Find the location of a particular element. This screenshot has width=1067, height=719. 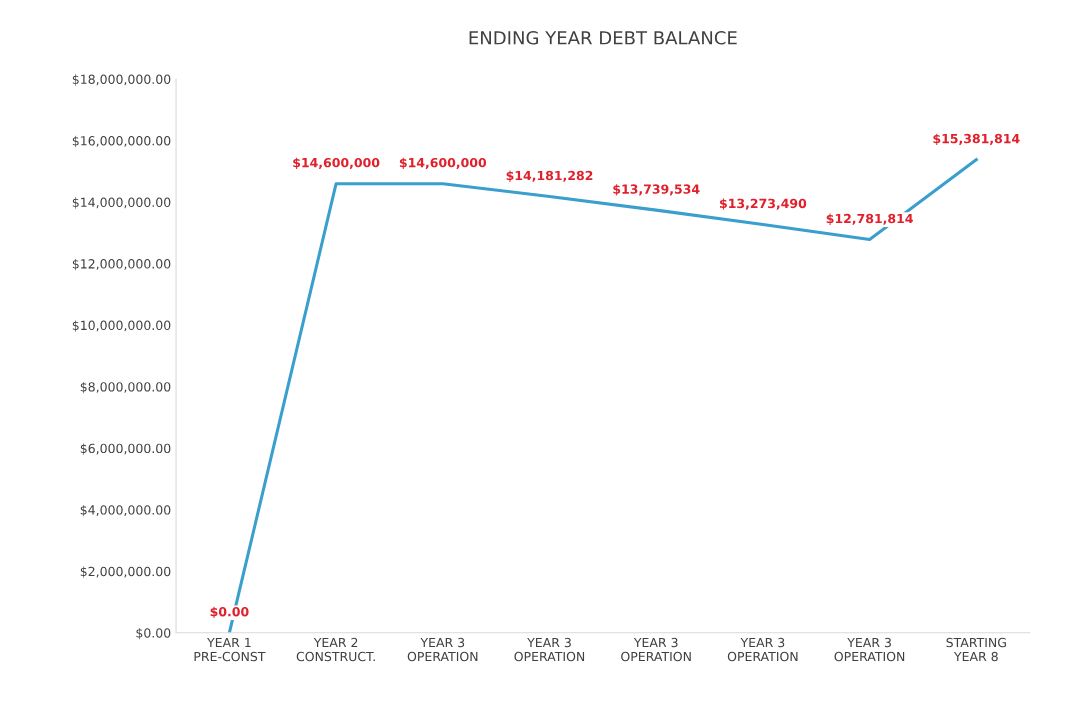

data-label: $12,781,814 is located at coordinates (869, 219).